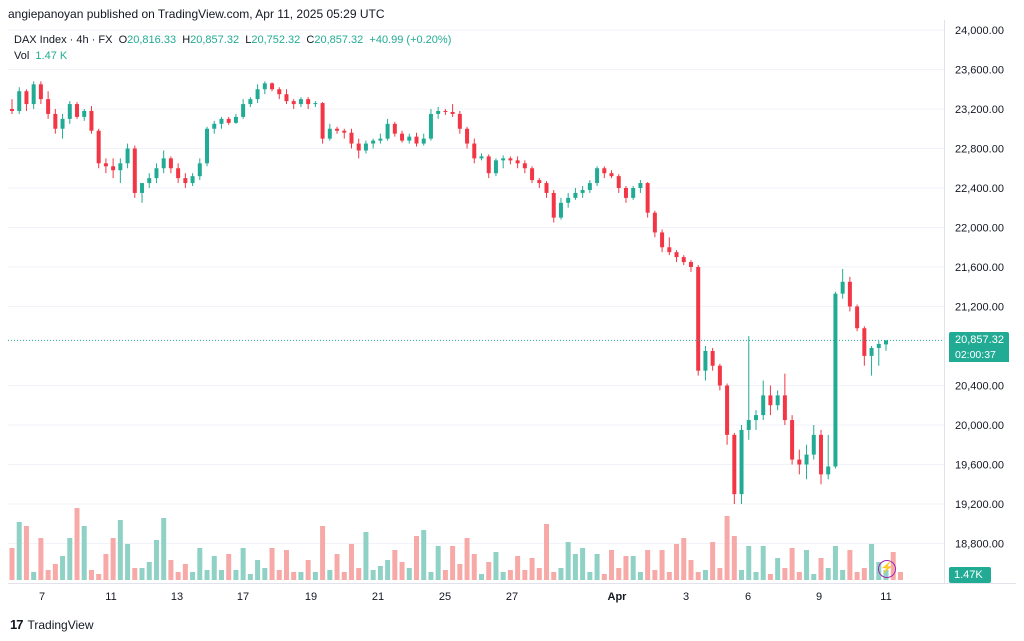 This screenshot has height=641, width=1024. Describe the element at coordinates (465, 597) in the screenshot. I see `time-axis: 7 11 13 17 19 21 25 27 Apr 3 6 9 11` at that location.